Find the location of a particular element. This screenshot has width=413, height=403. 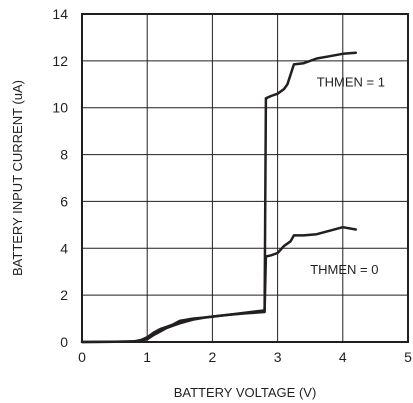

x-tick-labels: 0 1 2 3 4 5 is located at coordinates (245, 357).